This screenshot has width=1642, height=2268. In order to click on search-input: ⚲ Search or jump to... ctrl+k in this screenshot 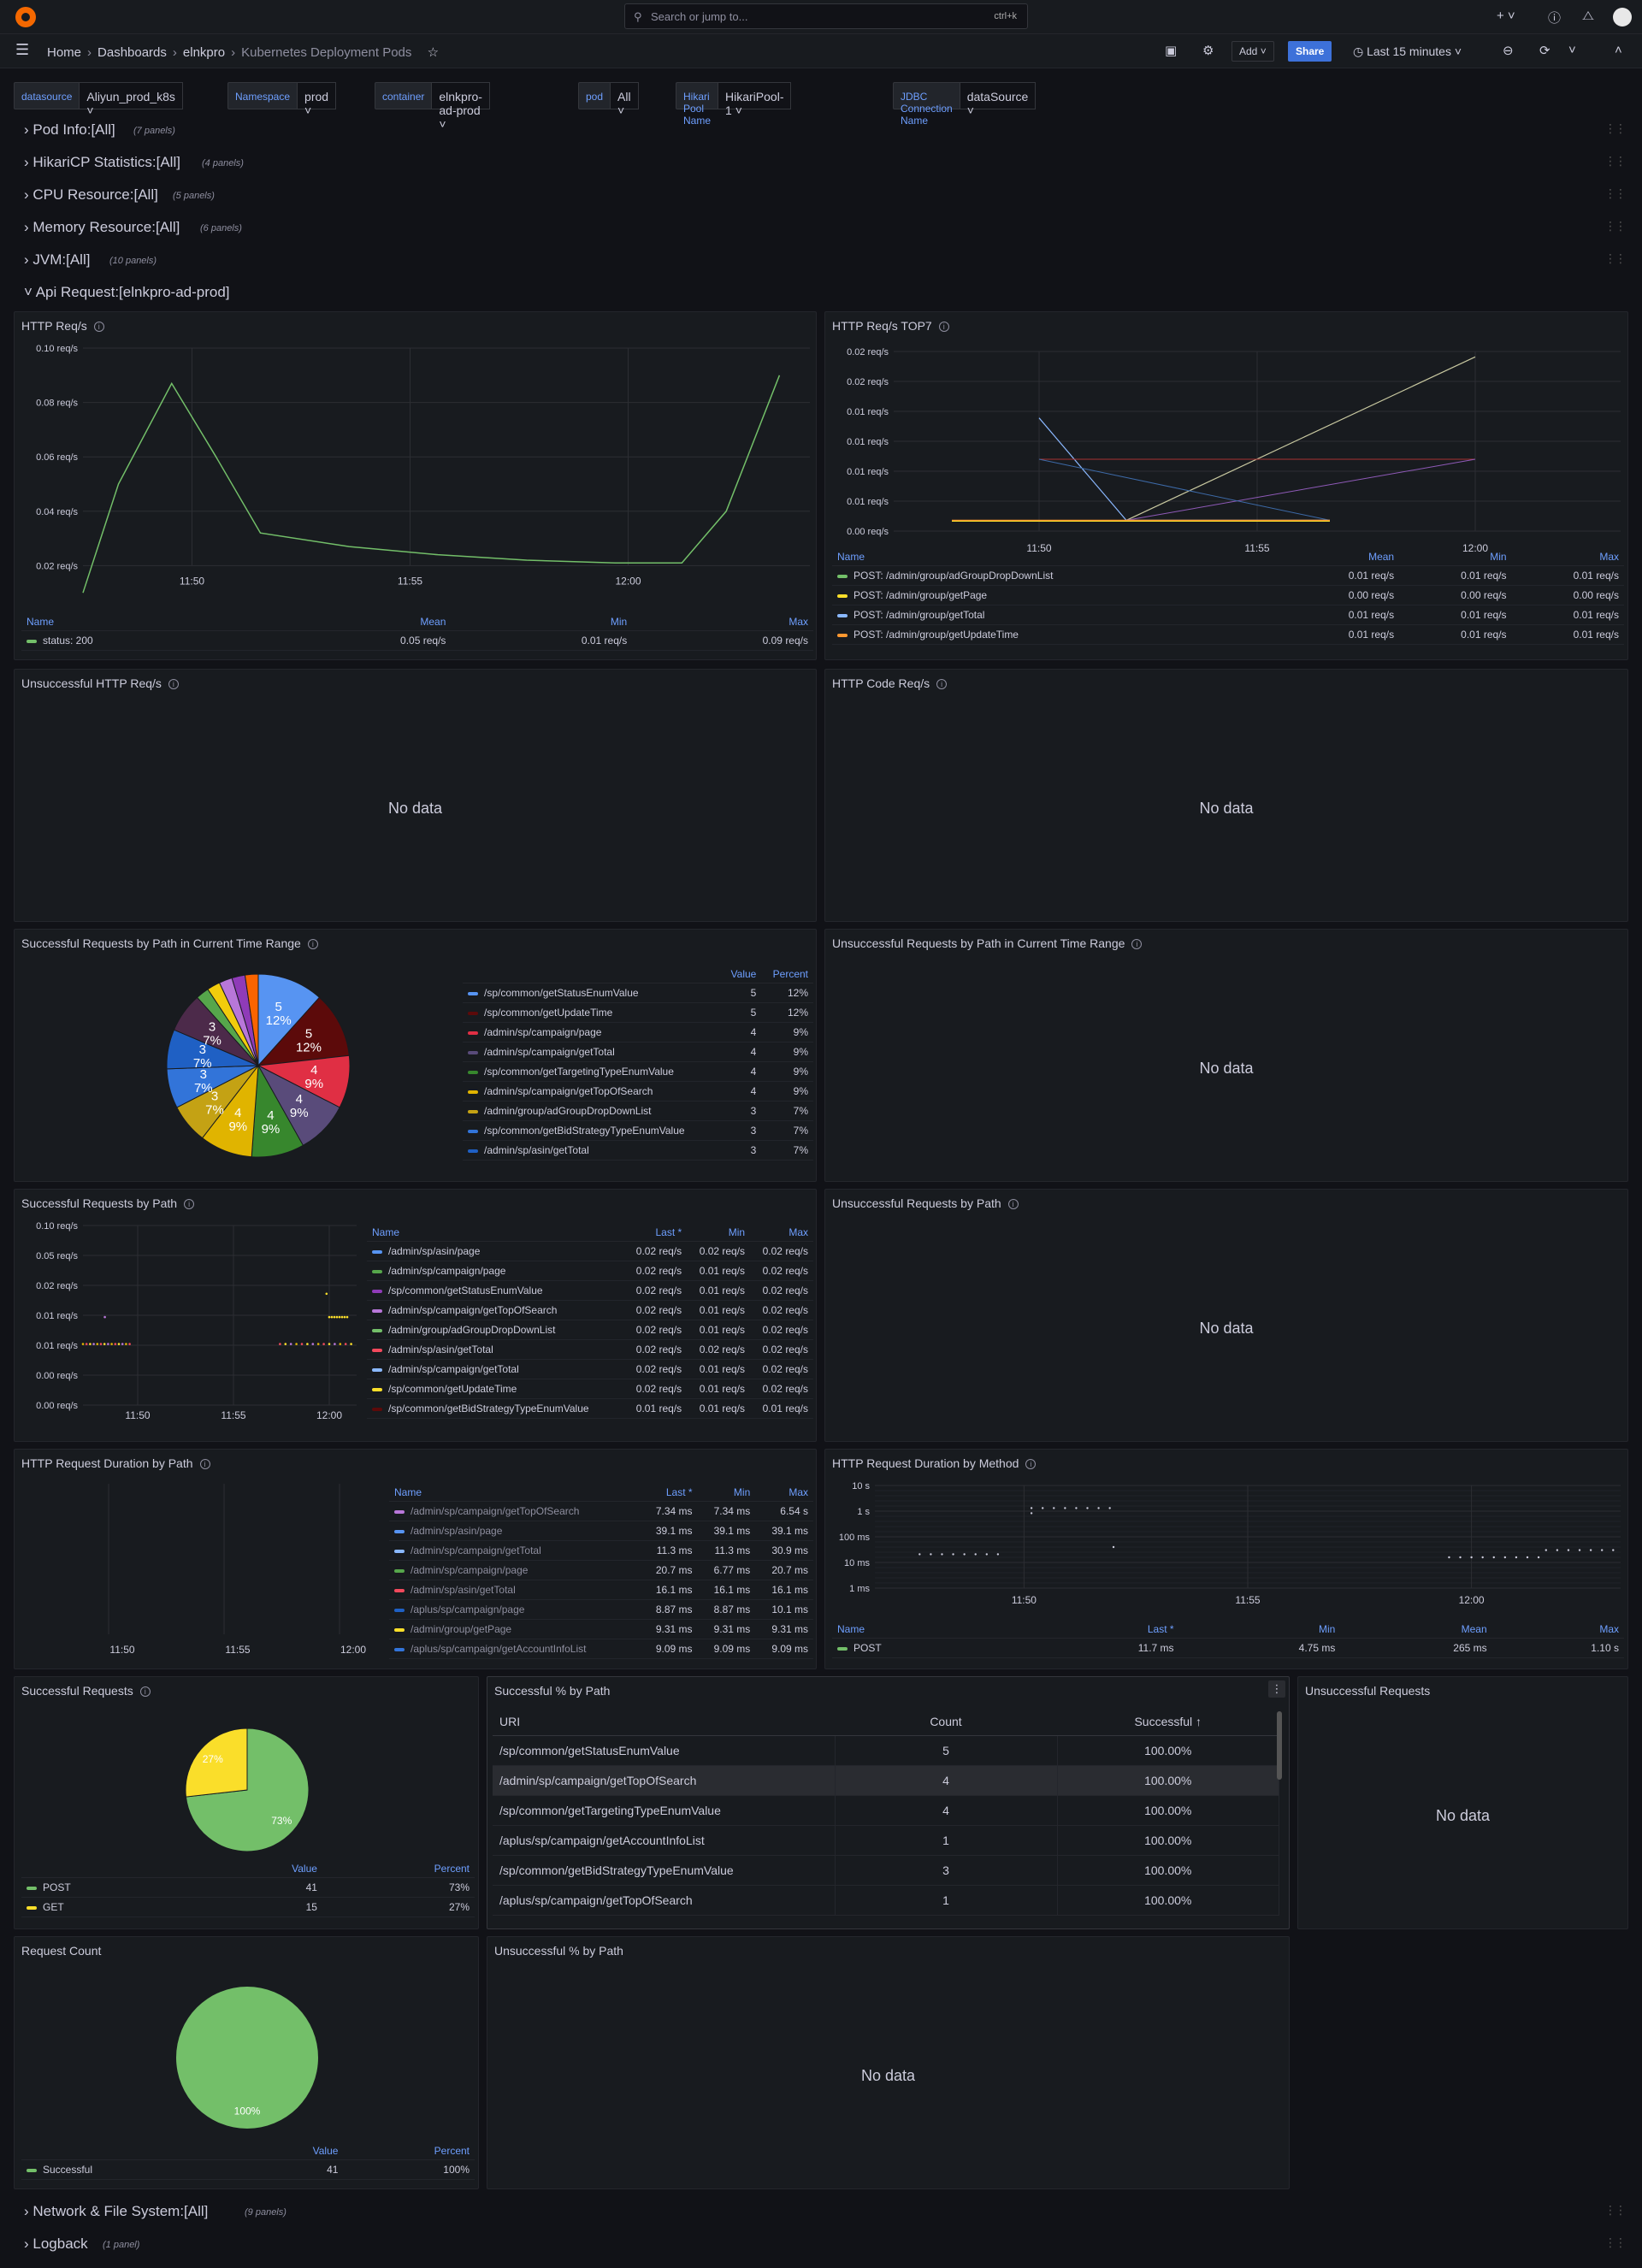, I will do `click(826, 16)`.